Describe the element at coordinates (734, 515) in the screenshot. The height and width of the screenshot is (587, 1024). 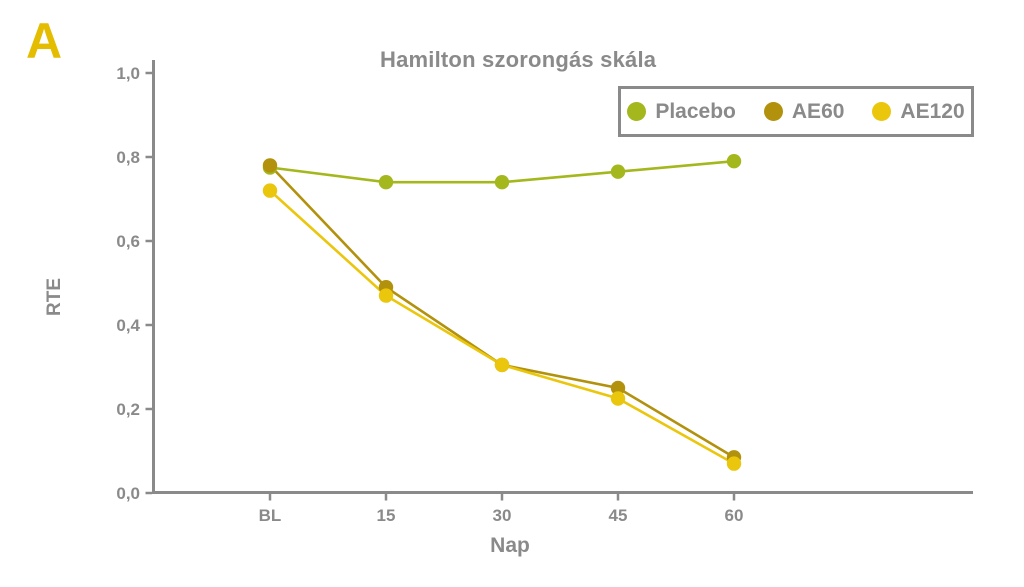
I see `x-tick-label: 60` at that location.